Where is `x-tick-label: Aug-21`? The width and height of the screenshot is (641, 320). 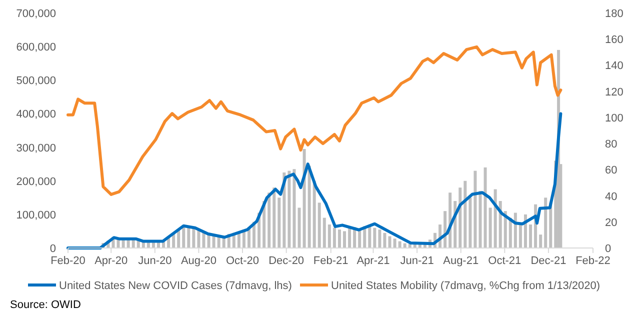
x-tick-label: Aug-21 is located at coordinates (461, 261).